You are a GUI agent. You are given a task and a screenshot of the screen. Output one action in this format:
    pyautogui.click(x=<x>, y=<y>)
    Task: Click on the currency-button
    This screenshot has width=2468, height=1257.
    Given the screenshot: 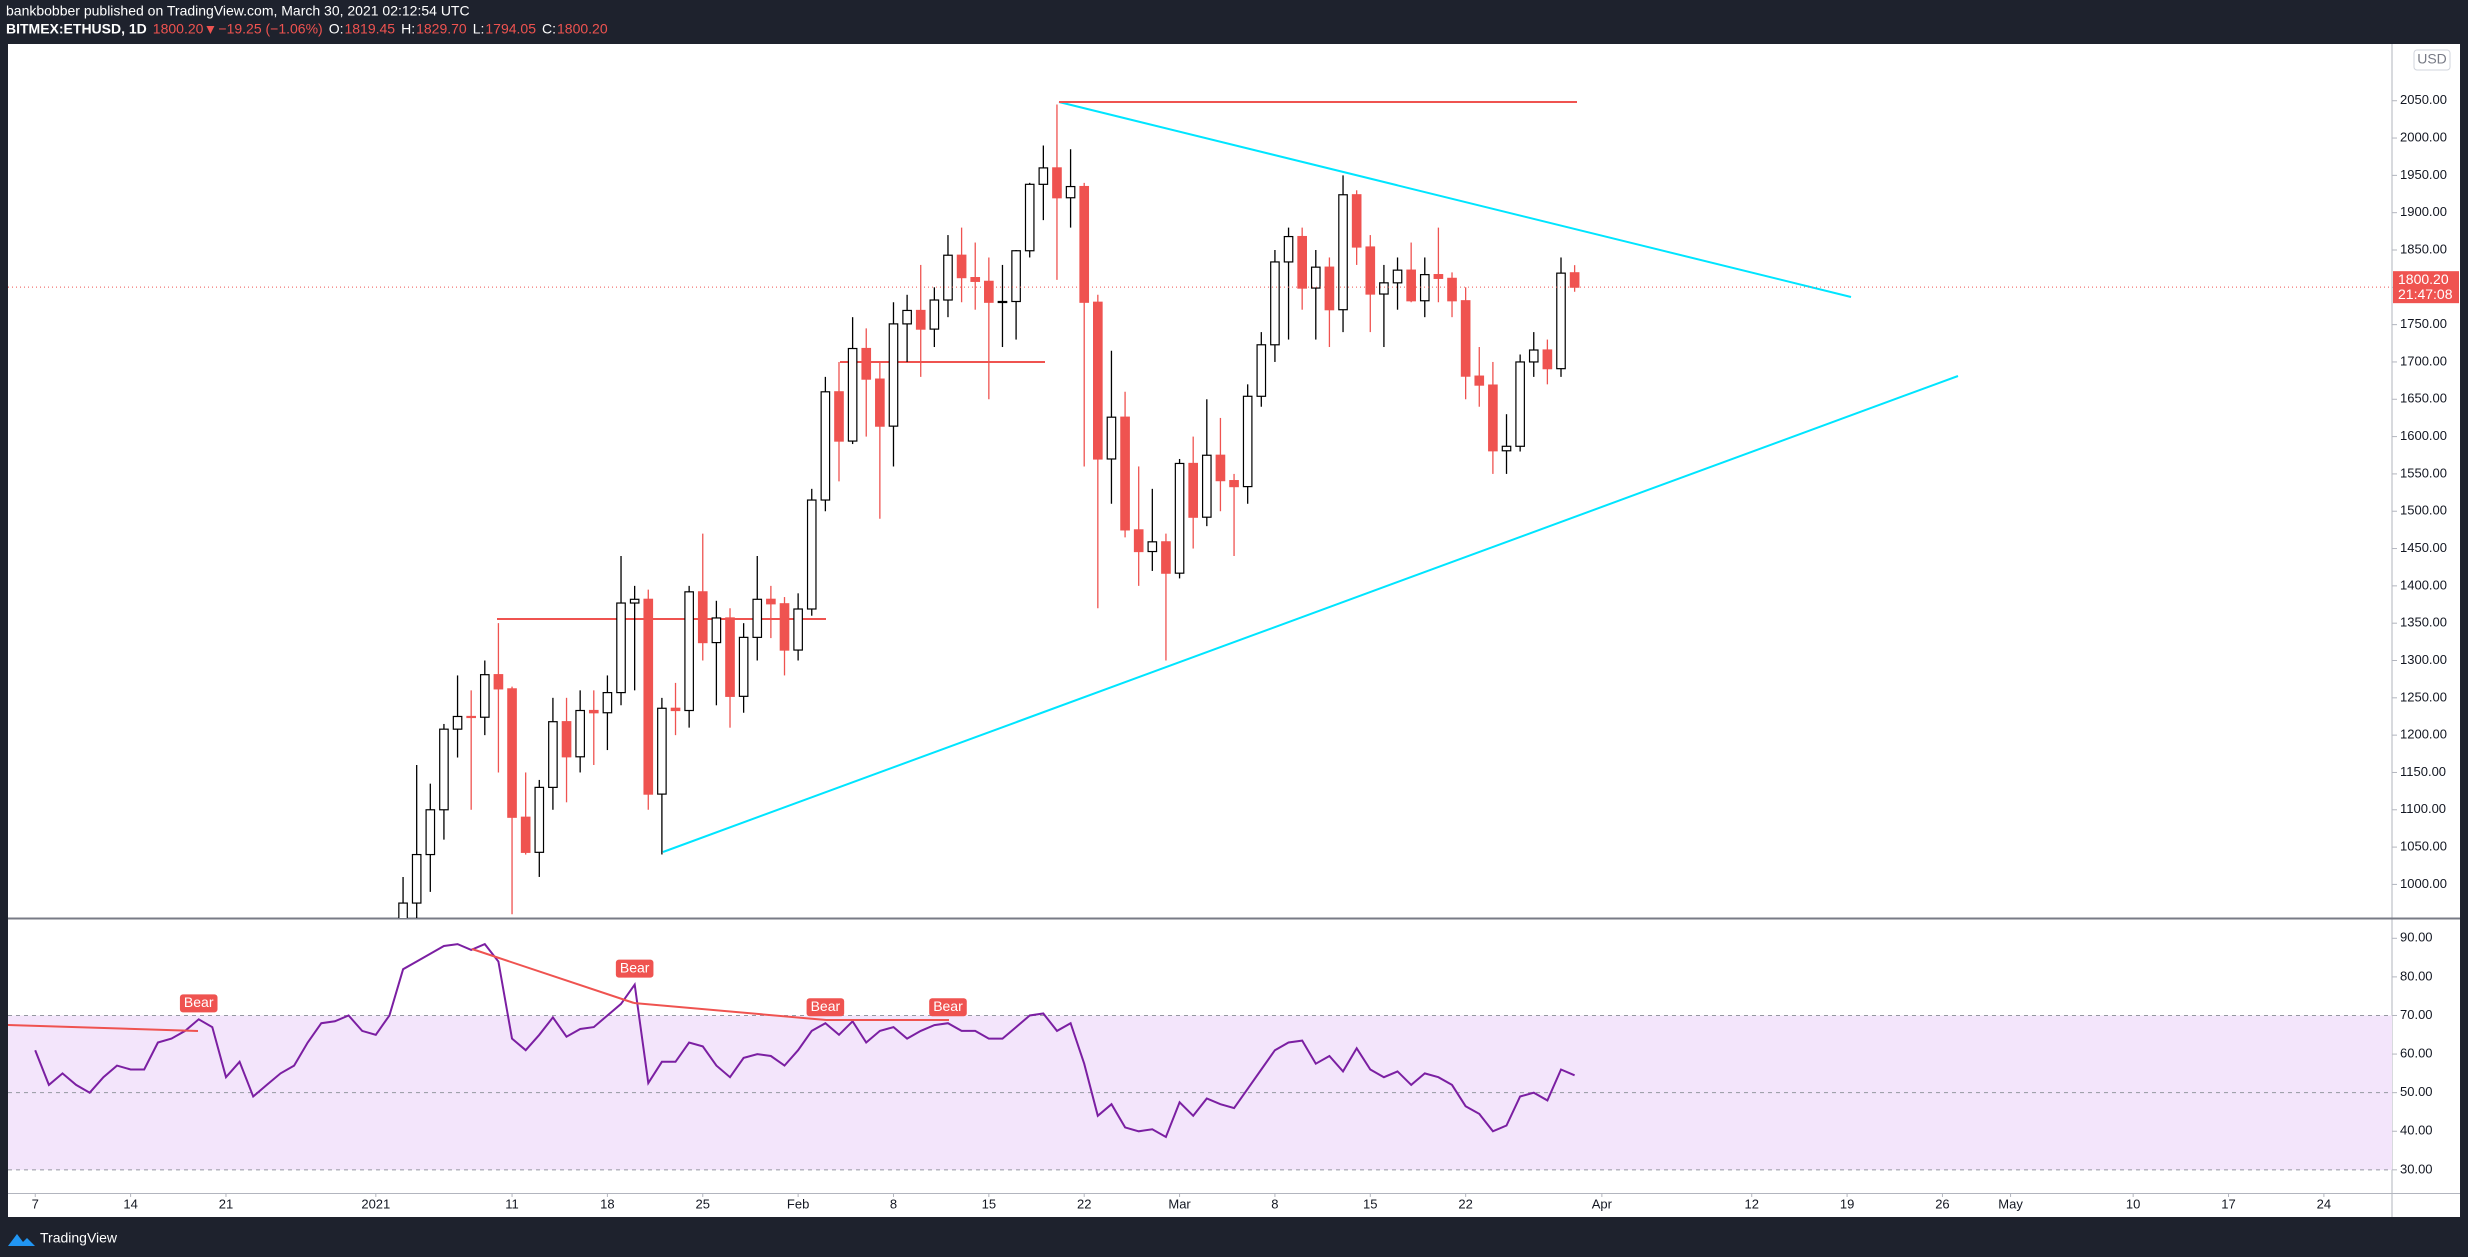 What is the action you would take?
    pyautogui.click(x=2432, y=60)
    